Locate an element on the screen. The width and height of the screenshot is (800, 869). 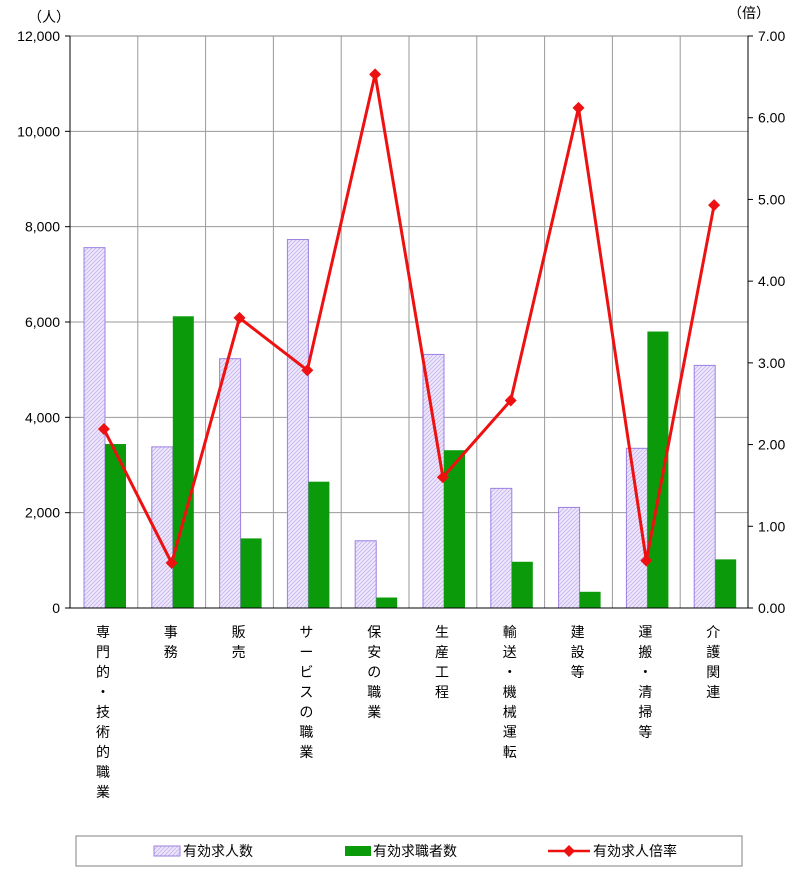
left-tick-label: 12,000 is located at coordinates (38, 36).